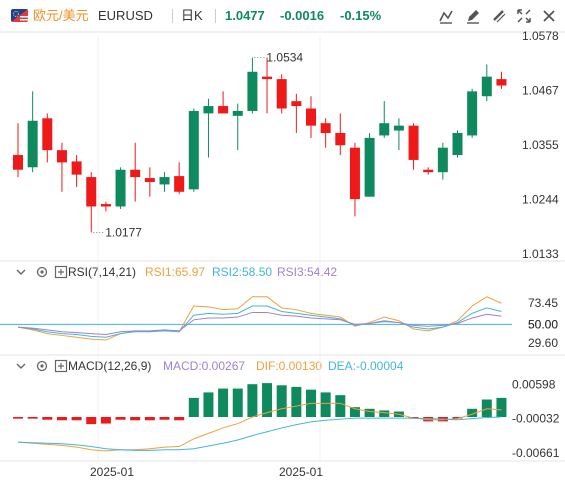 The width and height of the screenshot is (565, 486). Describe the element at coordinates (524, 16) in the screenshot. I see `fullscreen-icon` at that location.